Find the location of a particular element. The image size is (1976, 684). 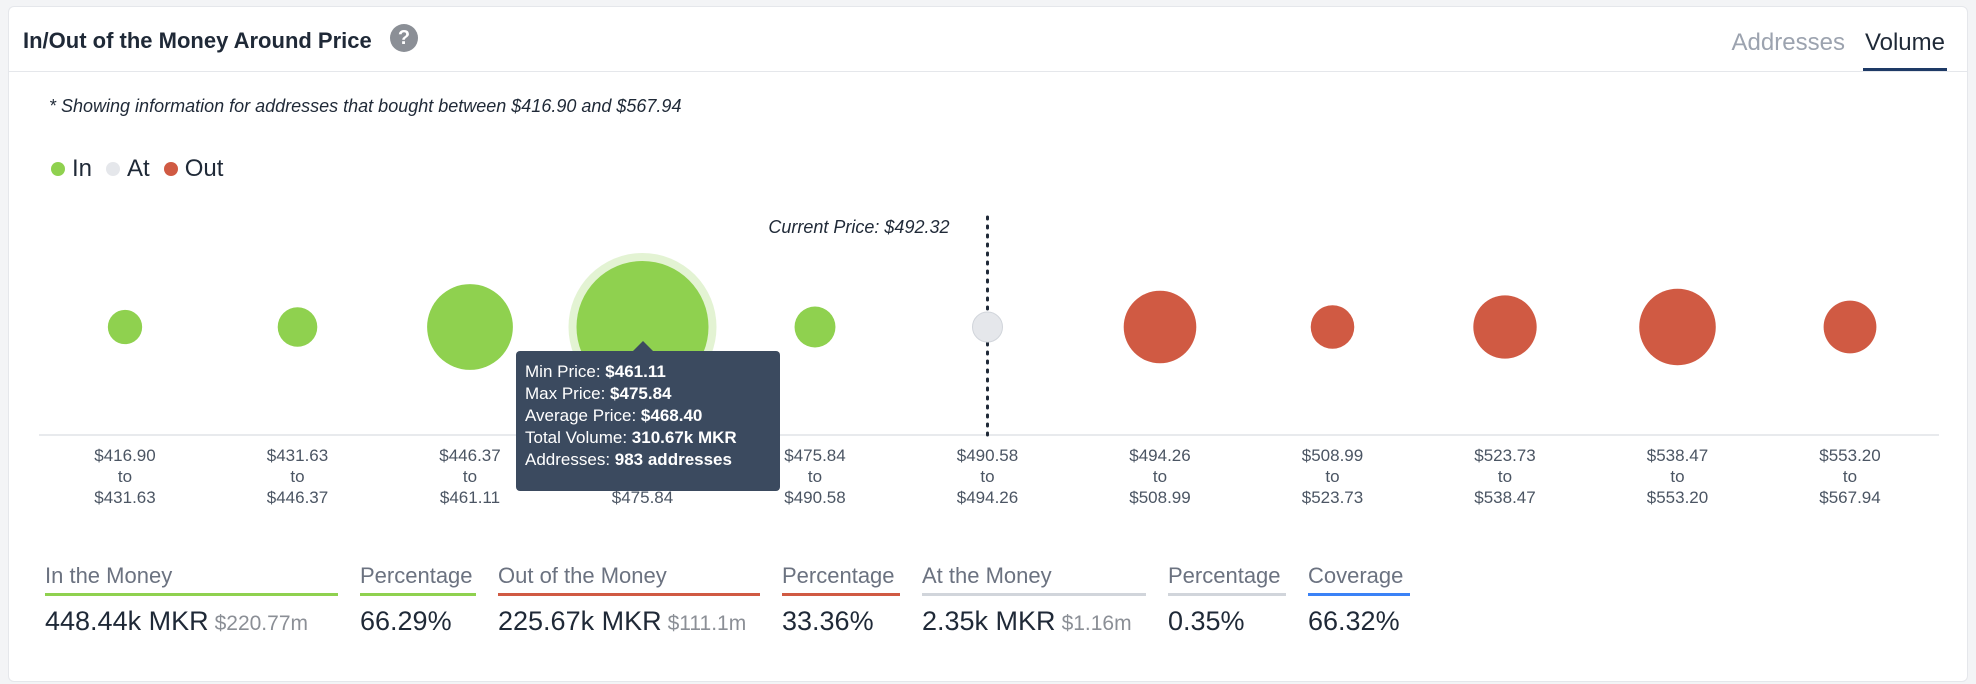

view-tabs: Addresses Volume is located at coordinates (1838, 49).